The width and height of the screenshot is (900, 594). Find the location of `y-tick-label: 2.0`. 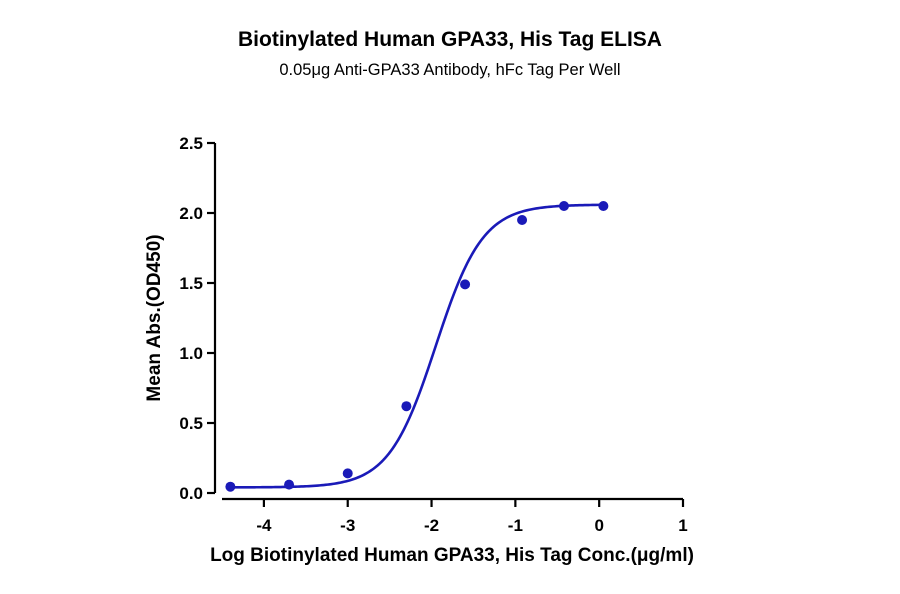

y-tick-label: 2.0 is located at coordinates (191, 213).